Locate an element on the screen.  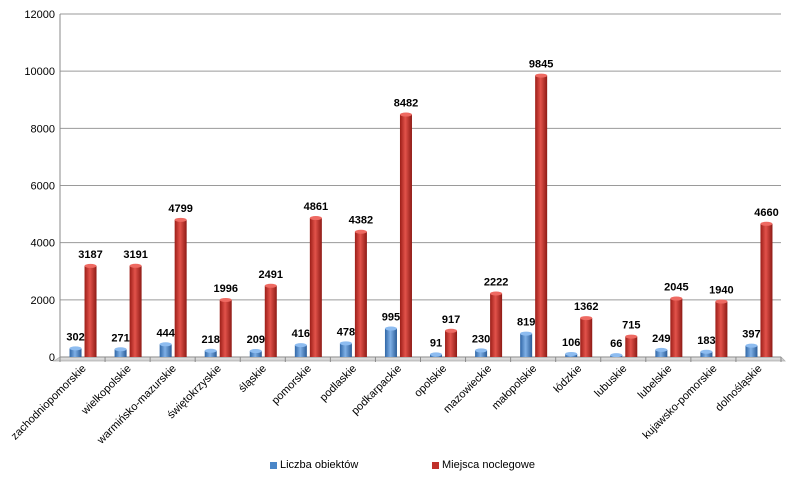
data-label-series-1: 444 is located at coordinates (165, 333).